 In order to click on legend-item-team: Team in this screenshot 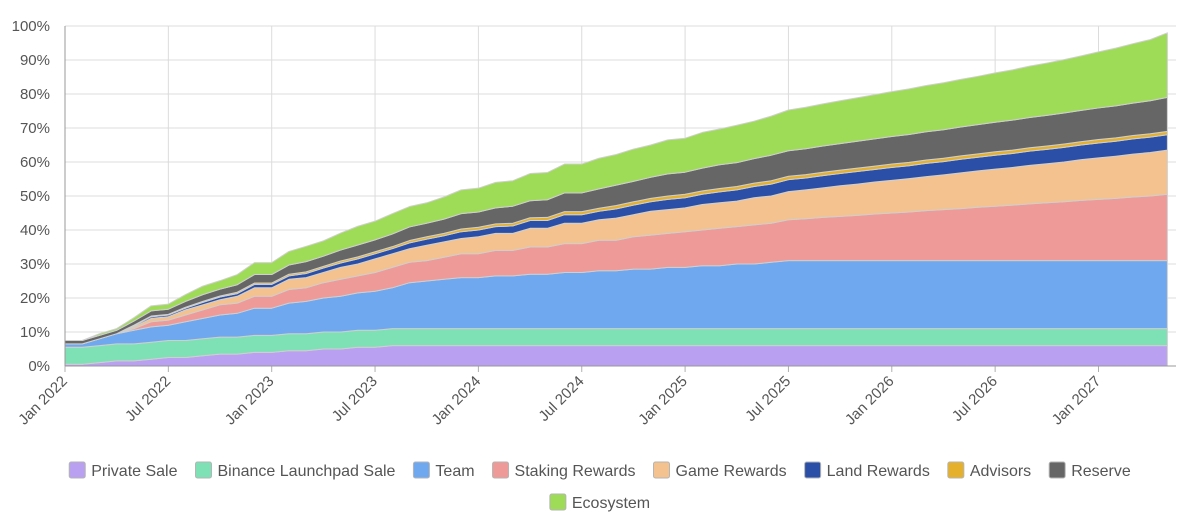, I will do `click(443, 470)`.